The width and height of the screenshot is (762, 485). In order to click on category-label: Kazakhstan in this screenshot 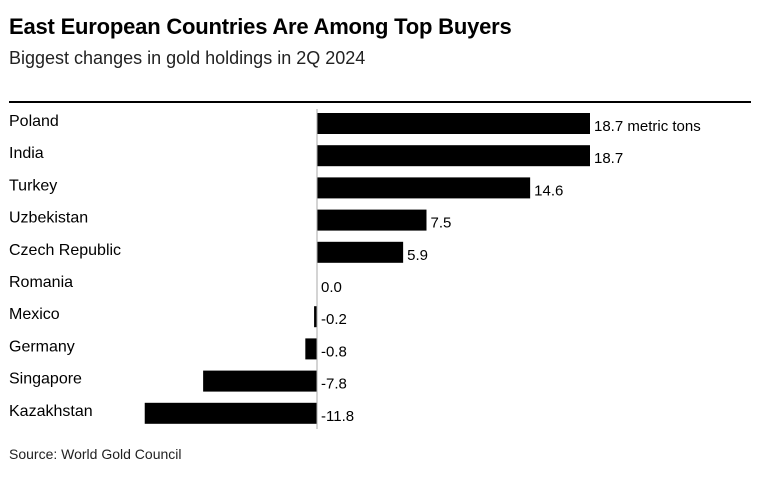, I will do `click(51, 411)`.